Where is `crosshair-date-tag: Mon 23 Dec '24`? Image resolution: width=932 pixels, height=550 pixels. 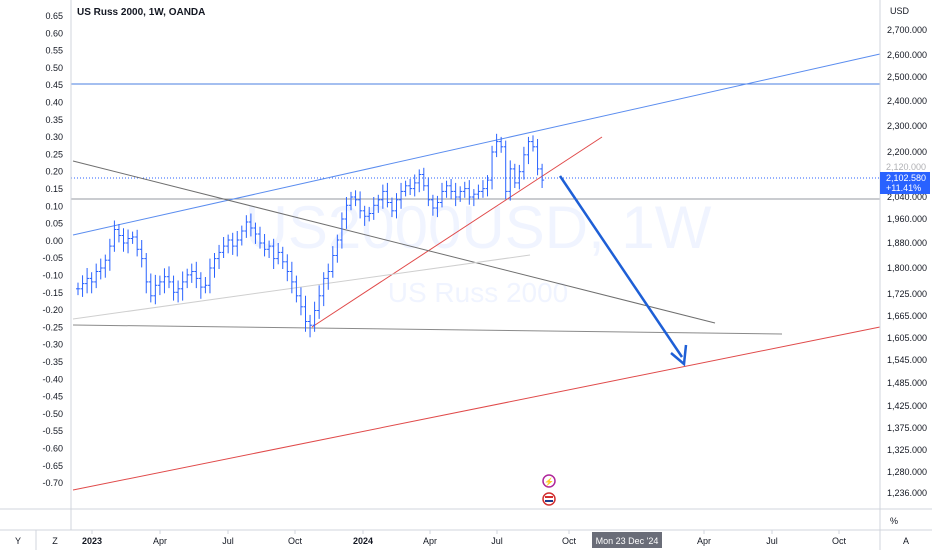 crosshair-date-tag: Mon 23 Dec '24 is located at coordinates (627, 540).